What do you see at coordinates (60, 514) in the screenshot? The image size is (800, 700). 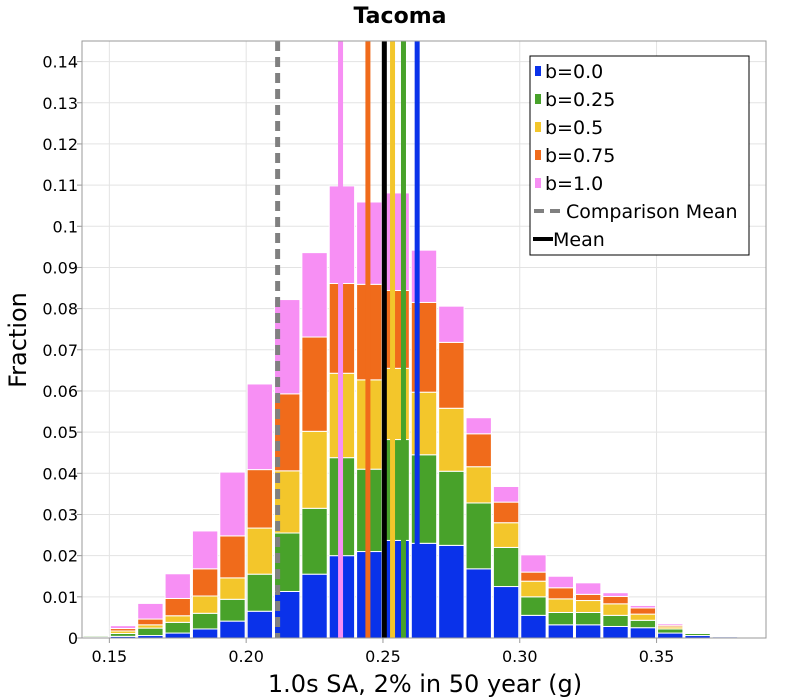 I see `y-tick-label: 0.03` at bounding box center [60, 514].